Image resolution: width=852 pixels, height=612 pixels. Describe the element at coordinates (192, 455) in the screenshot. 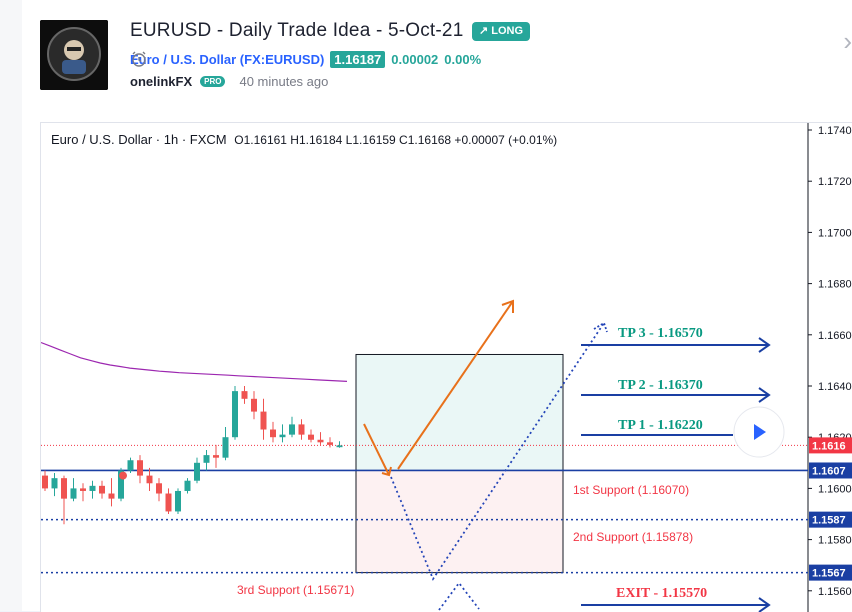

I see `candles` at that location.